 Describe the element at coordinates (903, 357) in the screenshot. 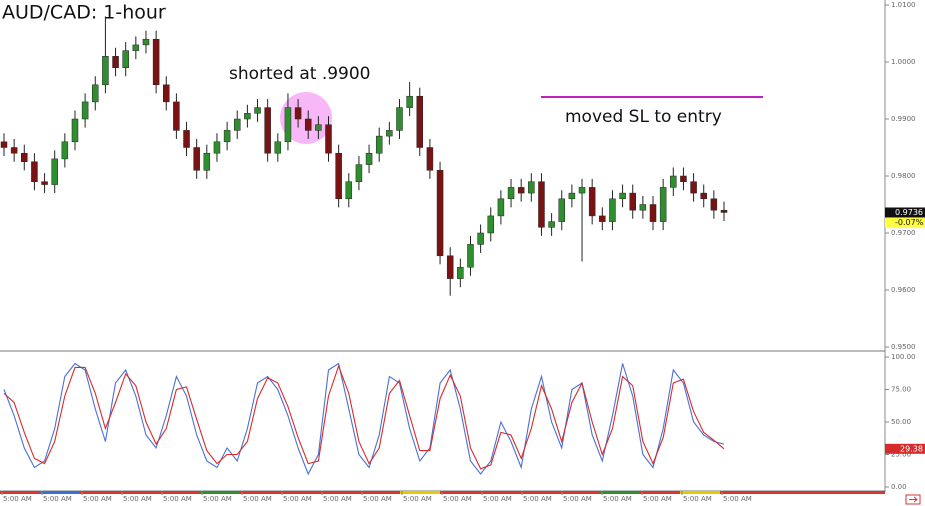

I see `y-tick-label: 100.00` at that location.